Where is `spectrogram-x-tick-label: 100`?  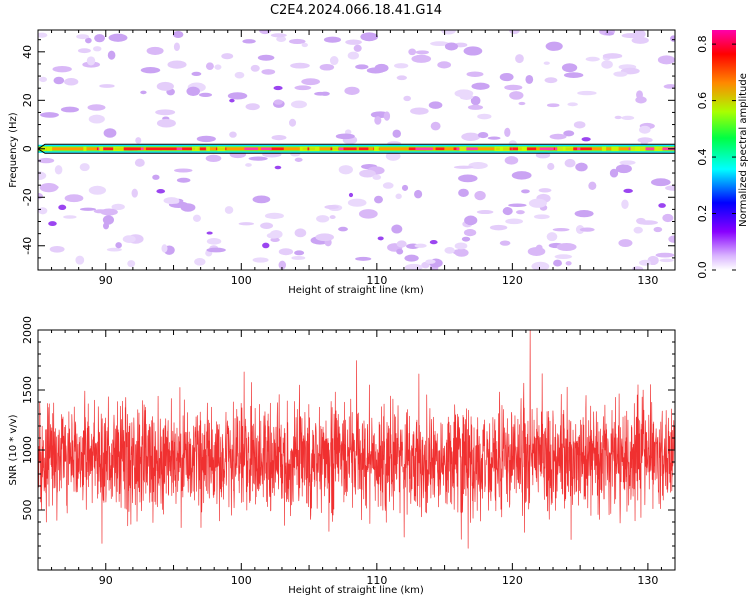 spectrogram-x-tick-label: 100 is located at coordinates (241, 280).